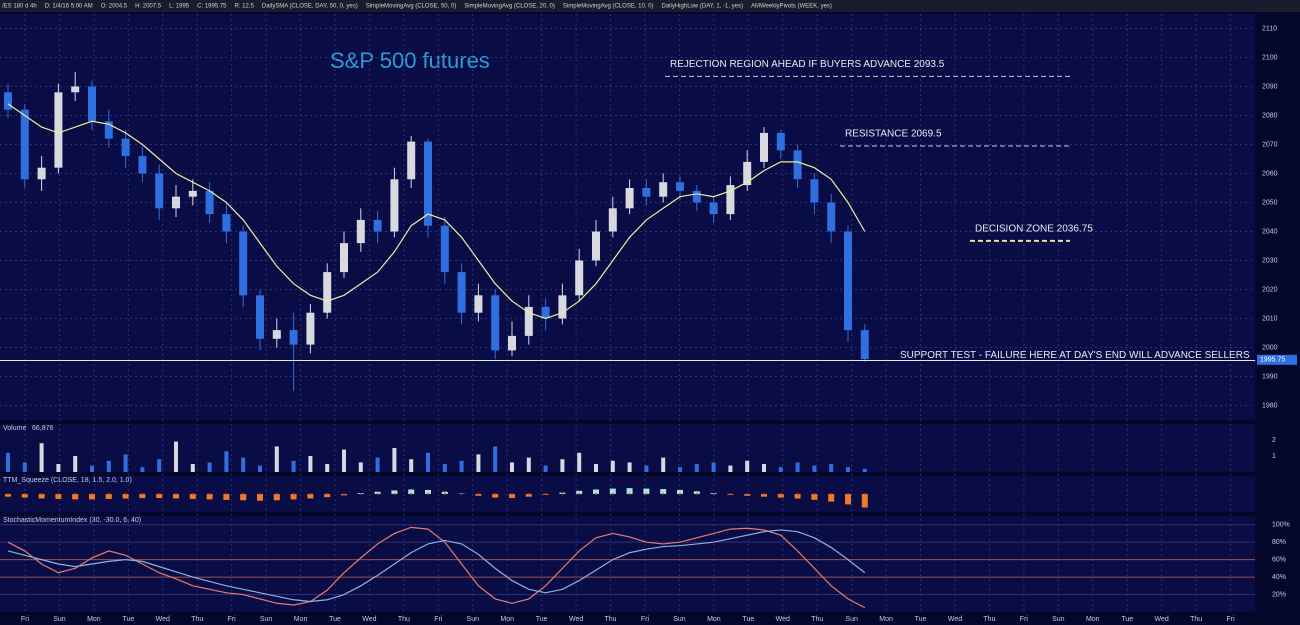  Describe the element at coordinates (1269, 28) in the screenshot. I see `y-tick-label: 2110` at that location.